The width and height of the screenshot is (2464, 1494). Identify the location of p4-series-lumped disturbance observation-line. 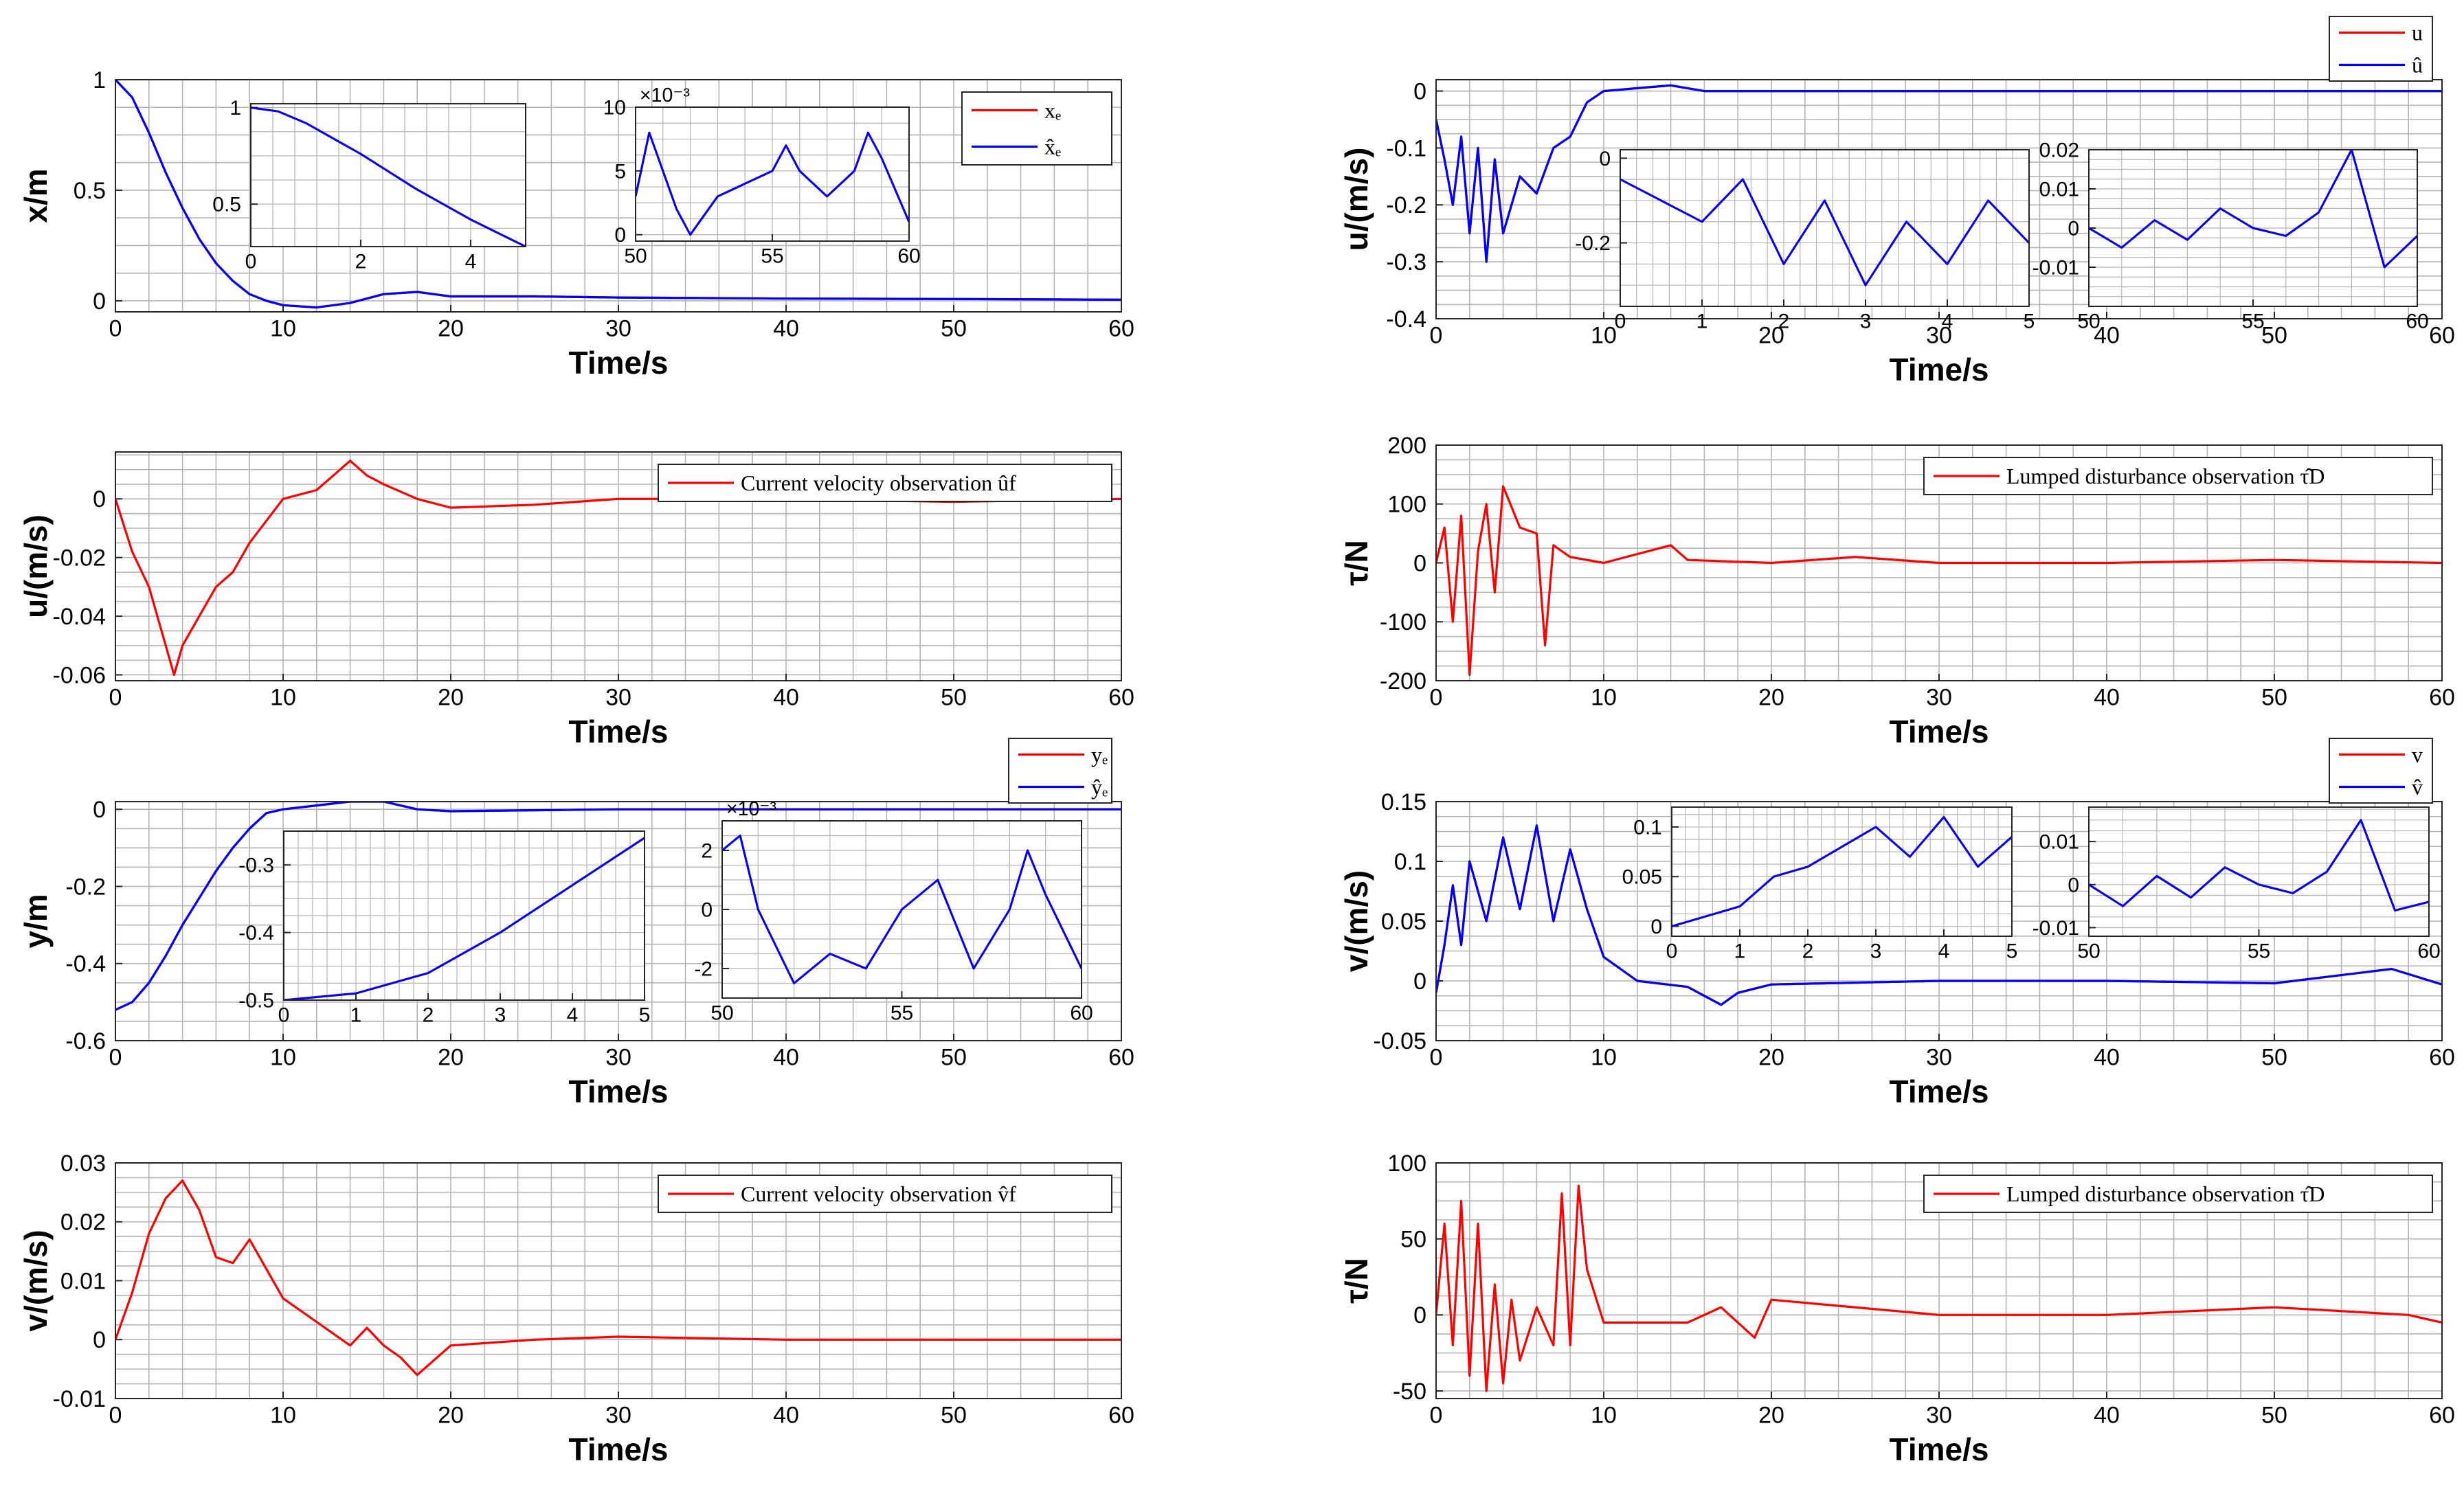
(1939, 581).